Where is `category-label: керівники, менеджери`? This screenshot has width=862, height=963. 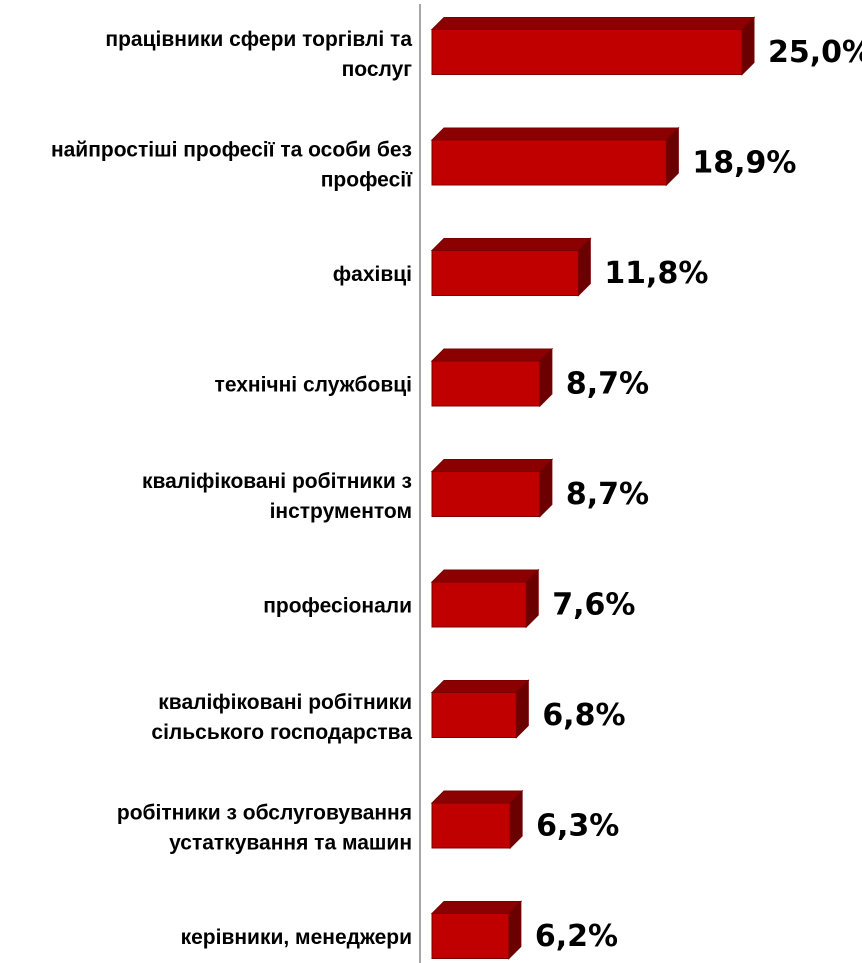
category-label: керівники, менеджери is located at coordinates (296, 937).